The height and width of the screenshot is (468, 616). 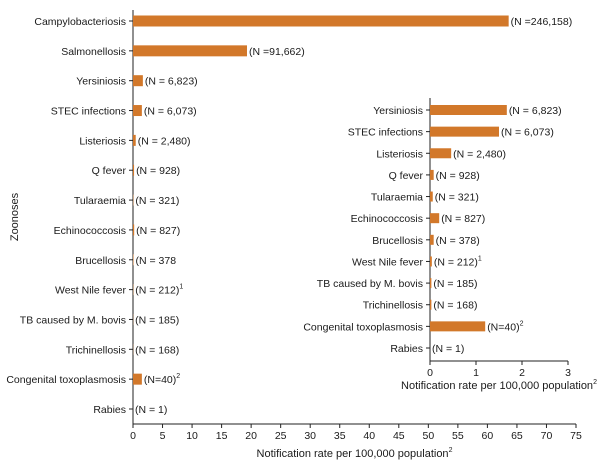 I want to click on x-tick-label: 45, so click(x=399, y=436).